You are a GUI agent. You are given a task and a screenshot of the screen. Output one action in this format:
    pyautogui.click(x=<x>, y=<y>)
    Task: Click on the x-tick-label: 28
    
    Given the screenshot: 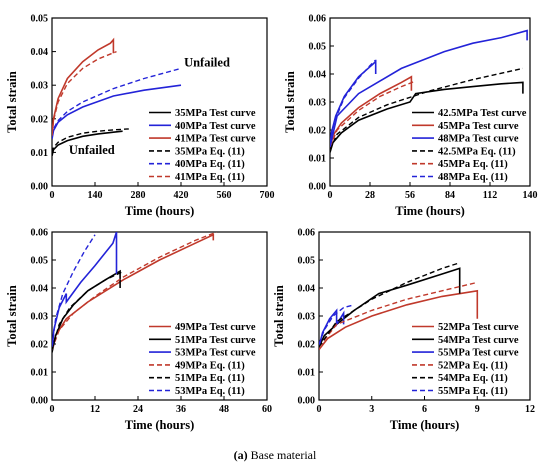 What is the action you would take?
    pyautogui.click(x=370, y=195)
    